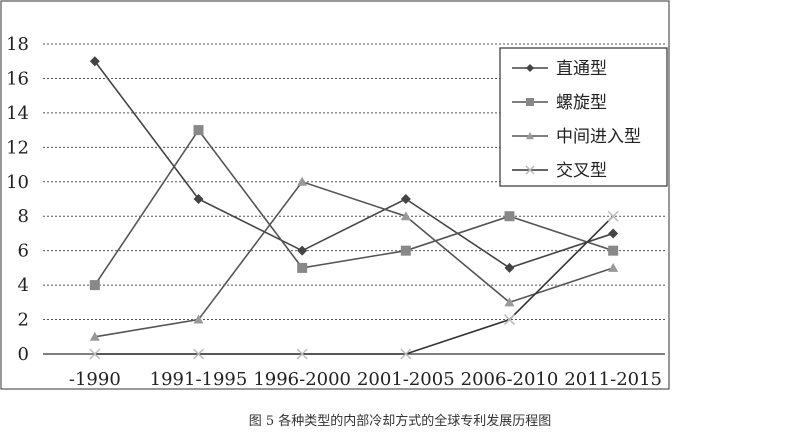  What do you see at coordinates (400, 421) in the screenshot?
I see `figure-caption: 图 5 各种类型的内部冷却方式的全球专利发展历程图` at bounding box center [400, 421].